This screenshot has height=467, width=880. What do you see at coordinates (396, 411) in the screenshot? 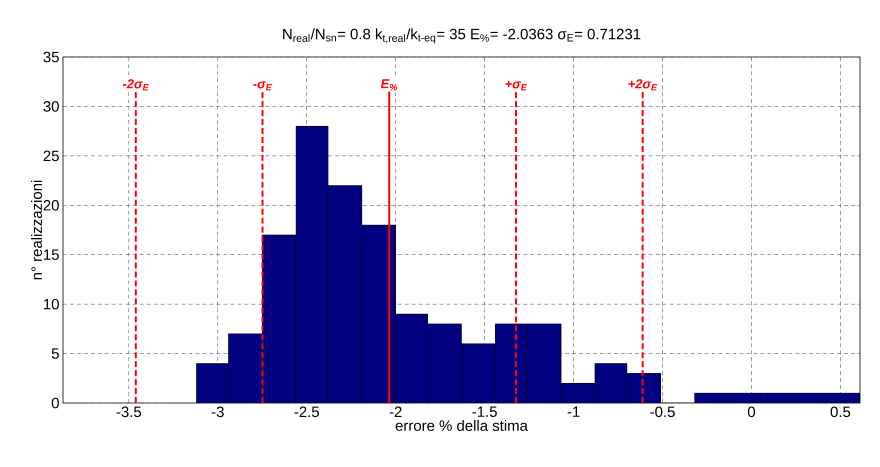
I see `x-tick-label: -2` at bounding box center [396, 411].